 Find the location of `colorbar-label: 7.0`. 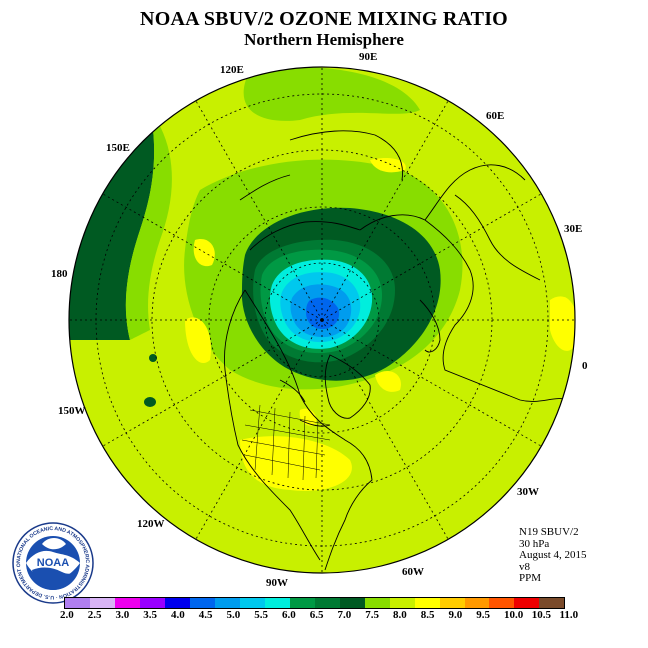

colorbar-label: 7.0 is located at coordinates (344, 615).